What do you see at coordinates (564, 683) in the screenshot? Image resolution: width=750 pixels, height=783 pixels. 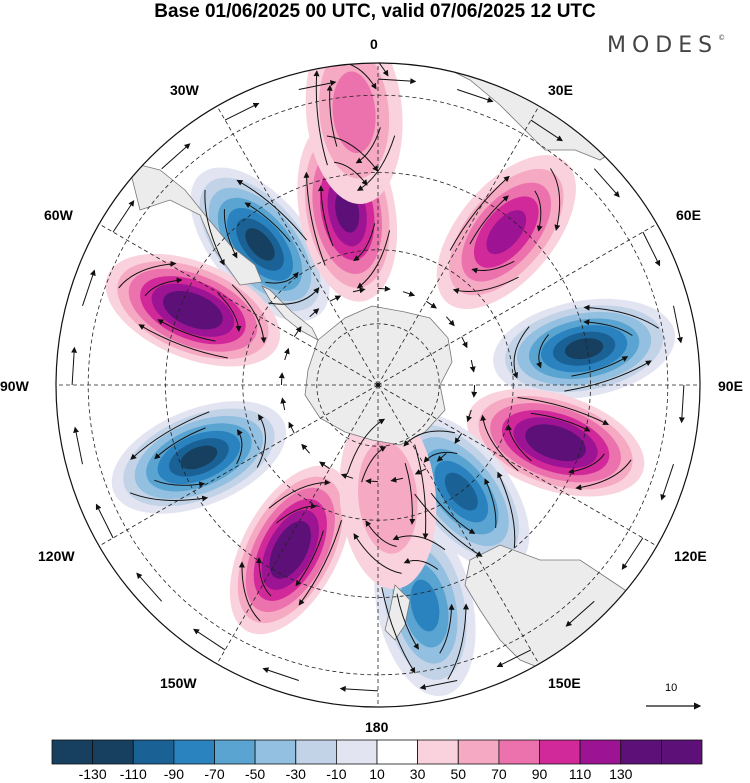 I see `meridian-label-150e: 150E` at bounding box center [564, 683].